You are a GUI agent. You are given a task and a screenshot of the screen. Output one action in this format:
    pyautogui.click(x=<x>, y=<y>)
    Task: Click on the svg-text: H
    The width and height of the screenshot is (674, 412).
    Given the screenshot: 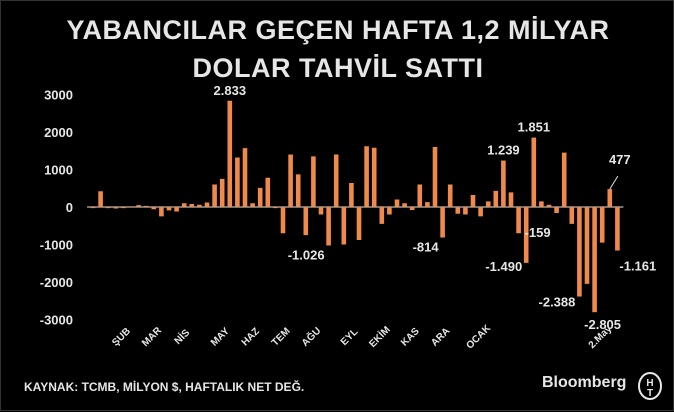 What is the action you would take?
    pyautogui.click(x=649, y=383)
    